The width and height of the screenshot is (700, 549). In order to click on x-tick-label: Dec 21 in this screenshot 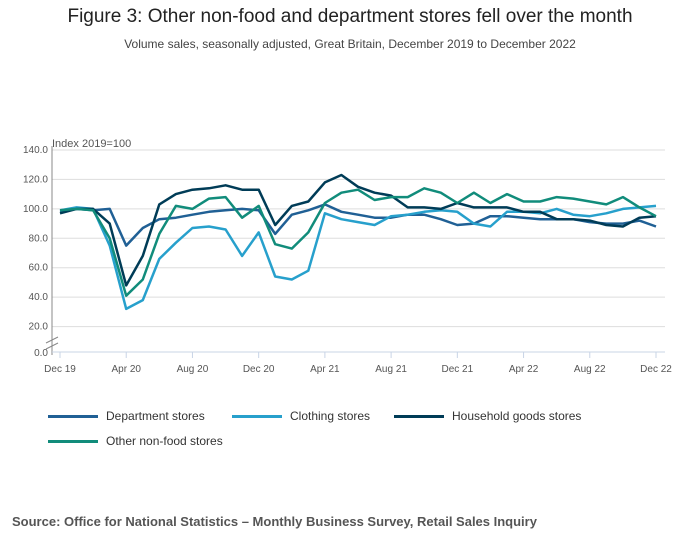, I will do `click(457, 369)`.